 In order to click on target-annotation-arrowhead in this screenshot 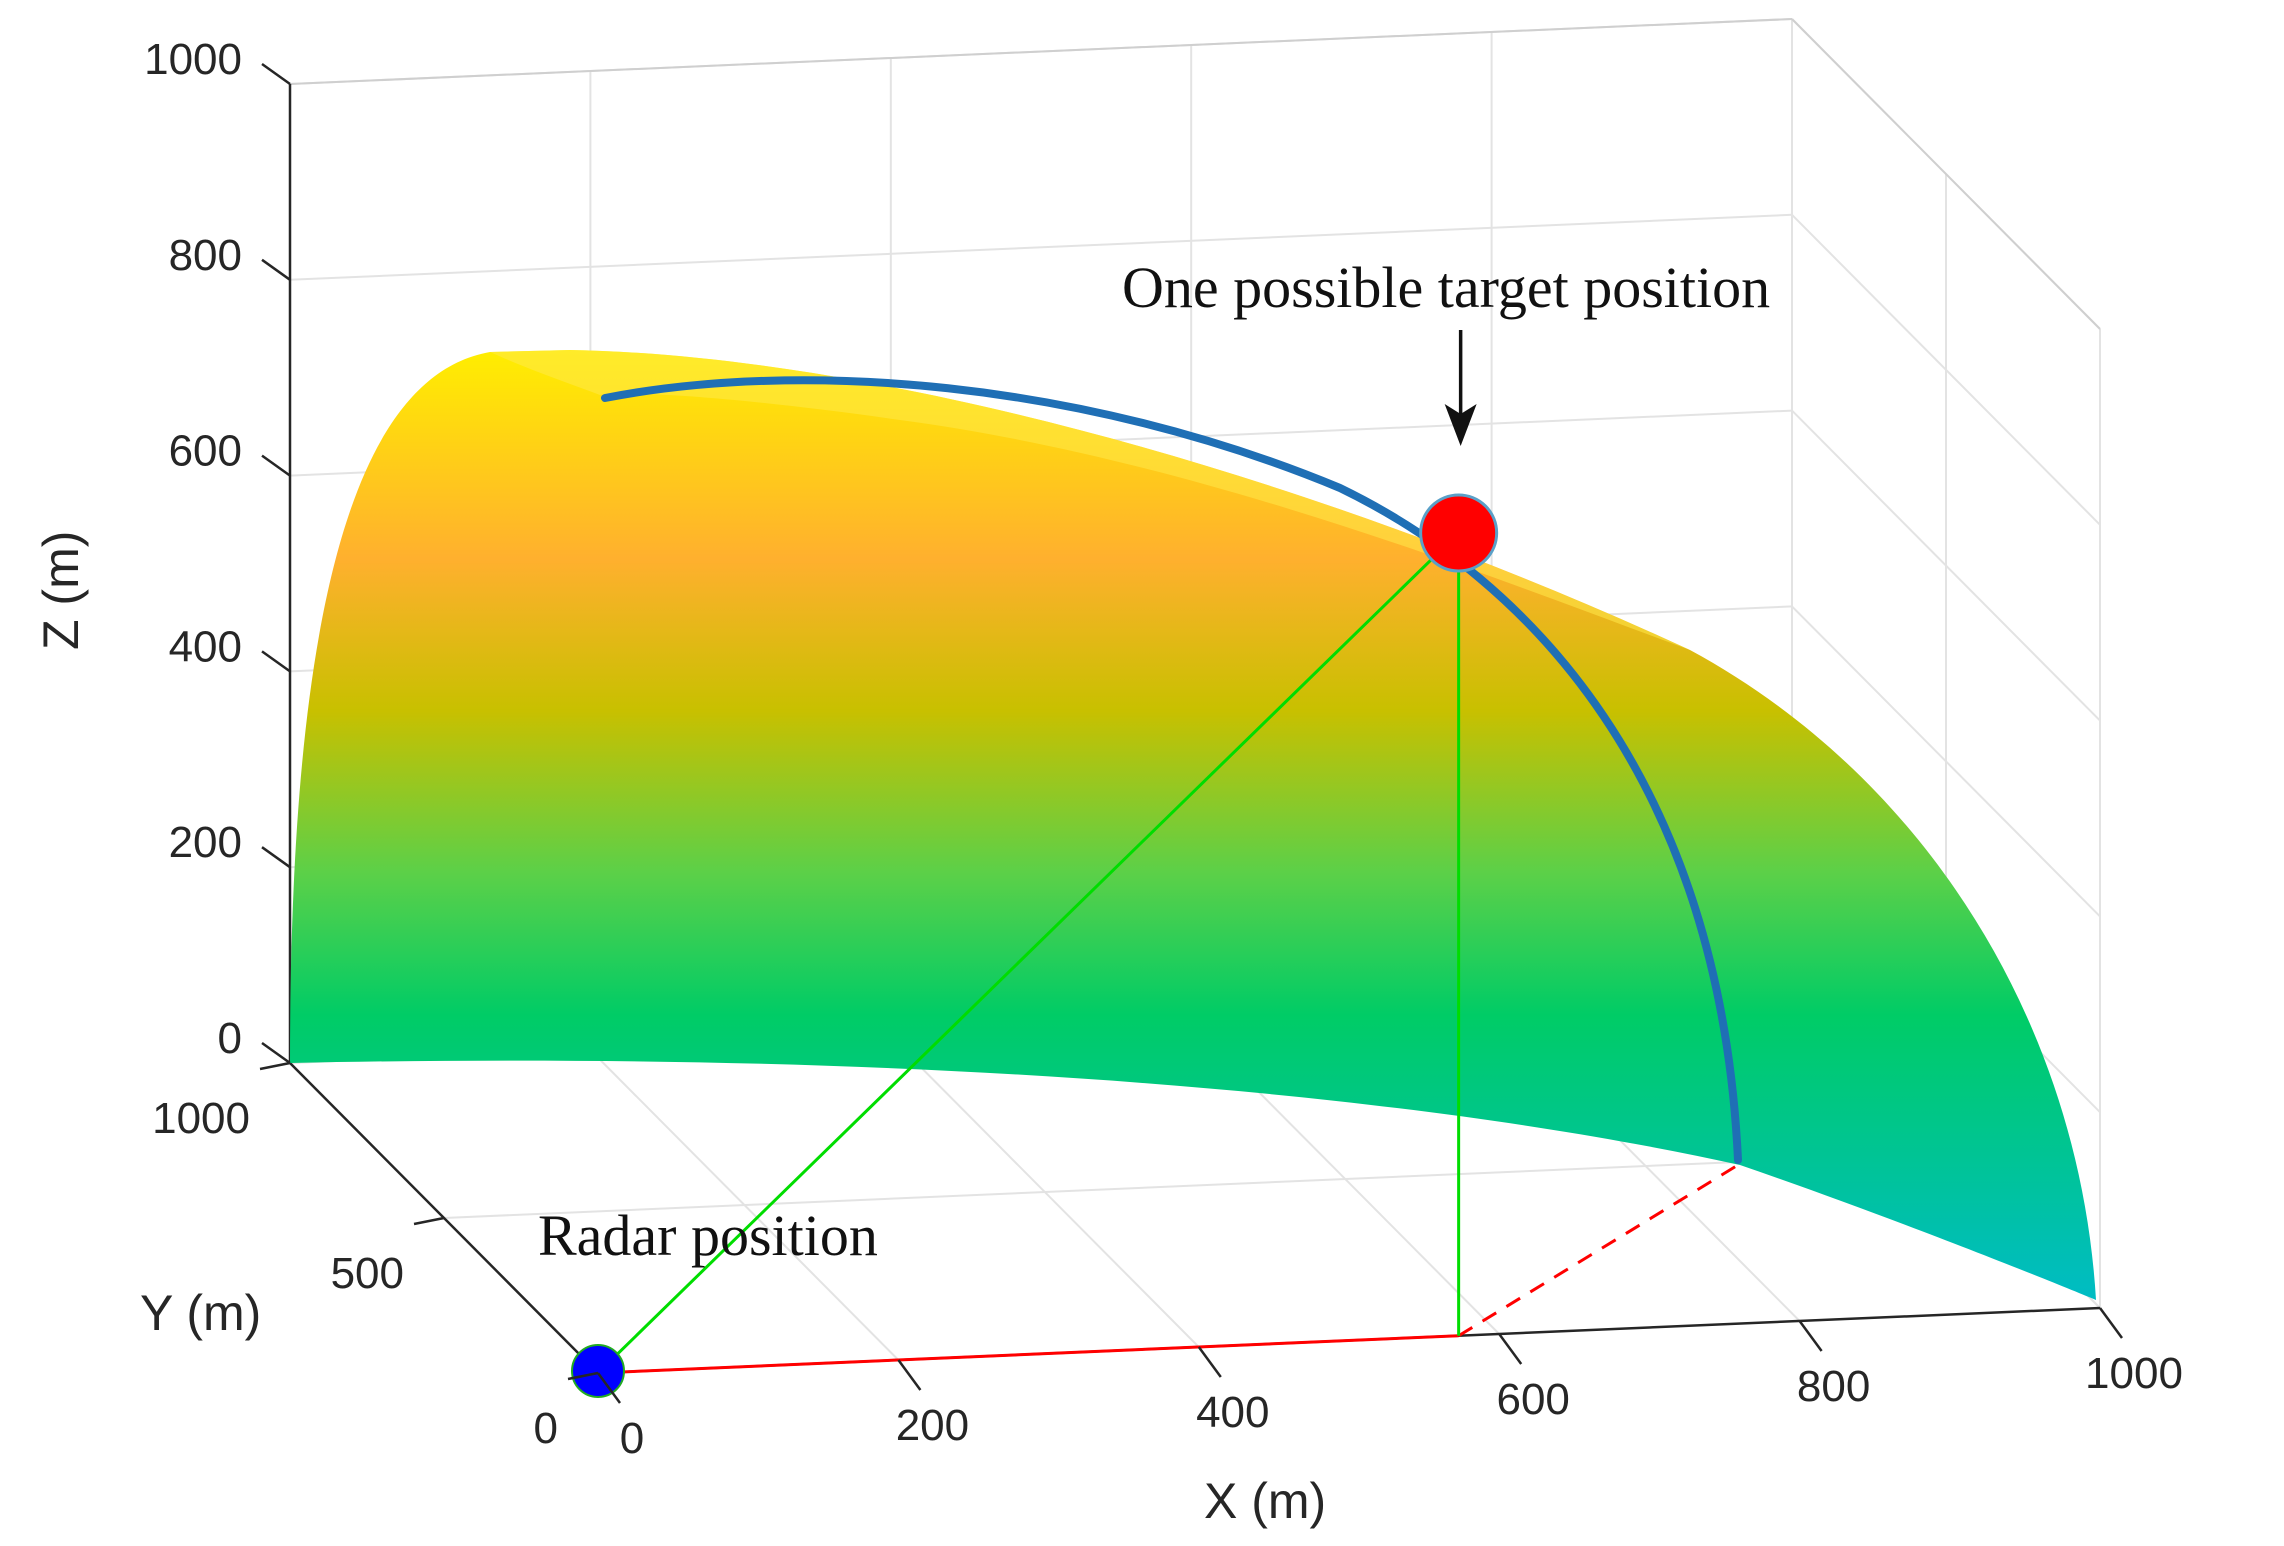, I will do `click(1460, 425)`.